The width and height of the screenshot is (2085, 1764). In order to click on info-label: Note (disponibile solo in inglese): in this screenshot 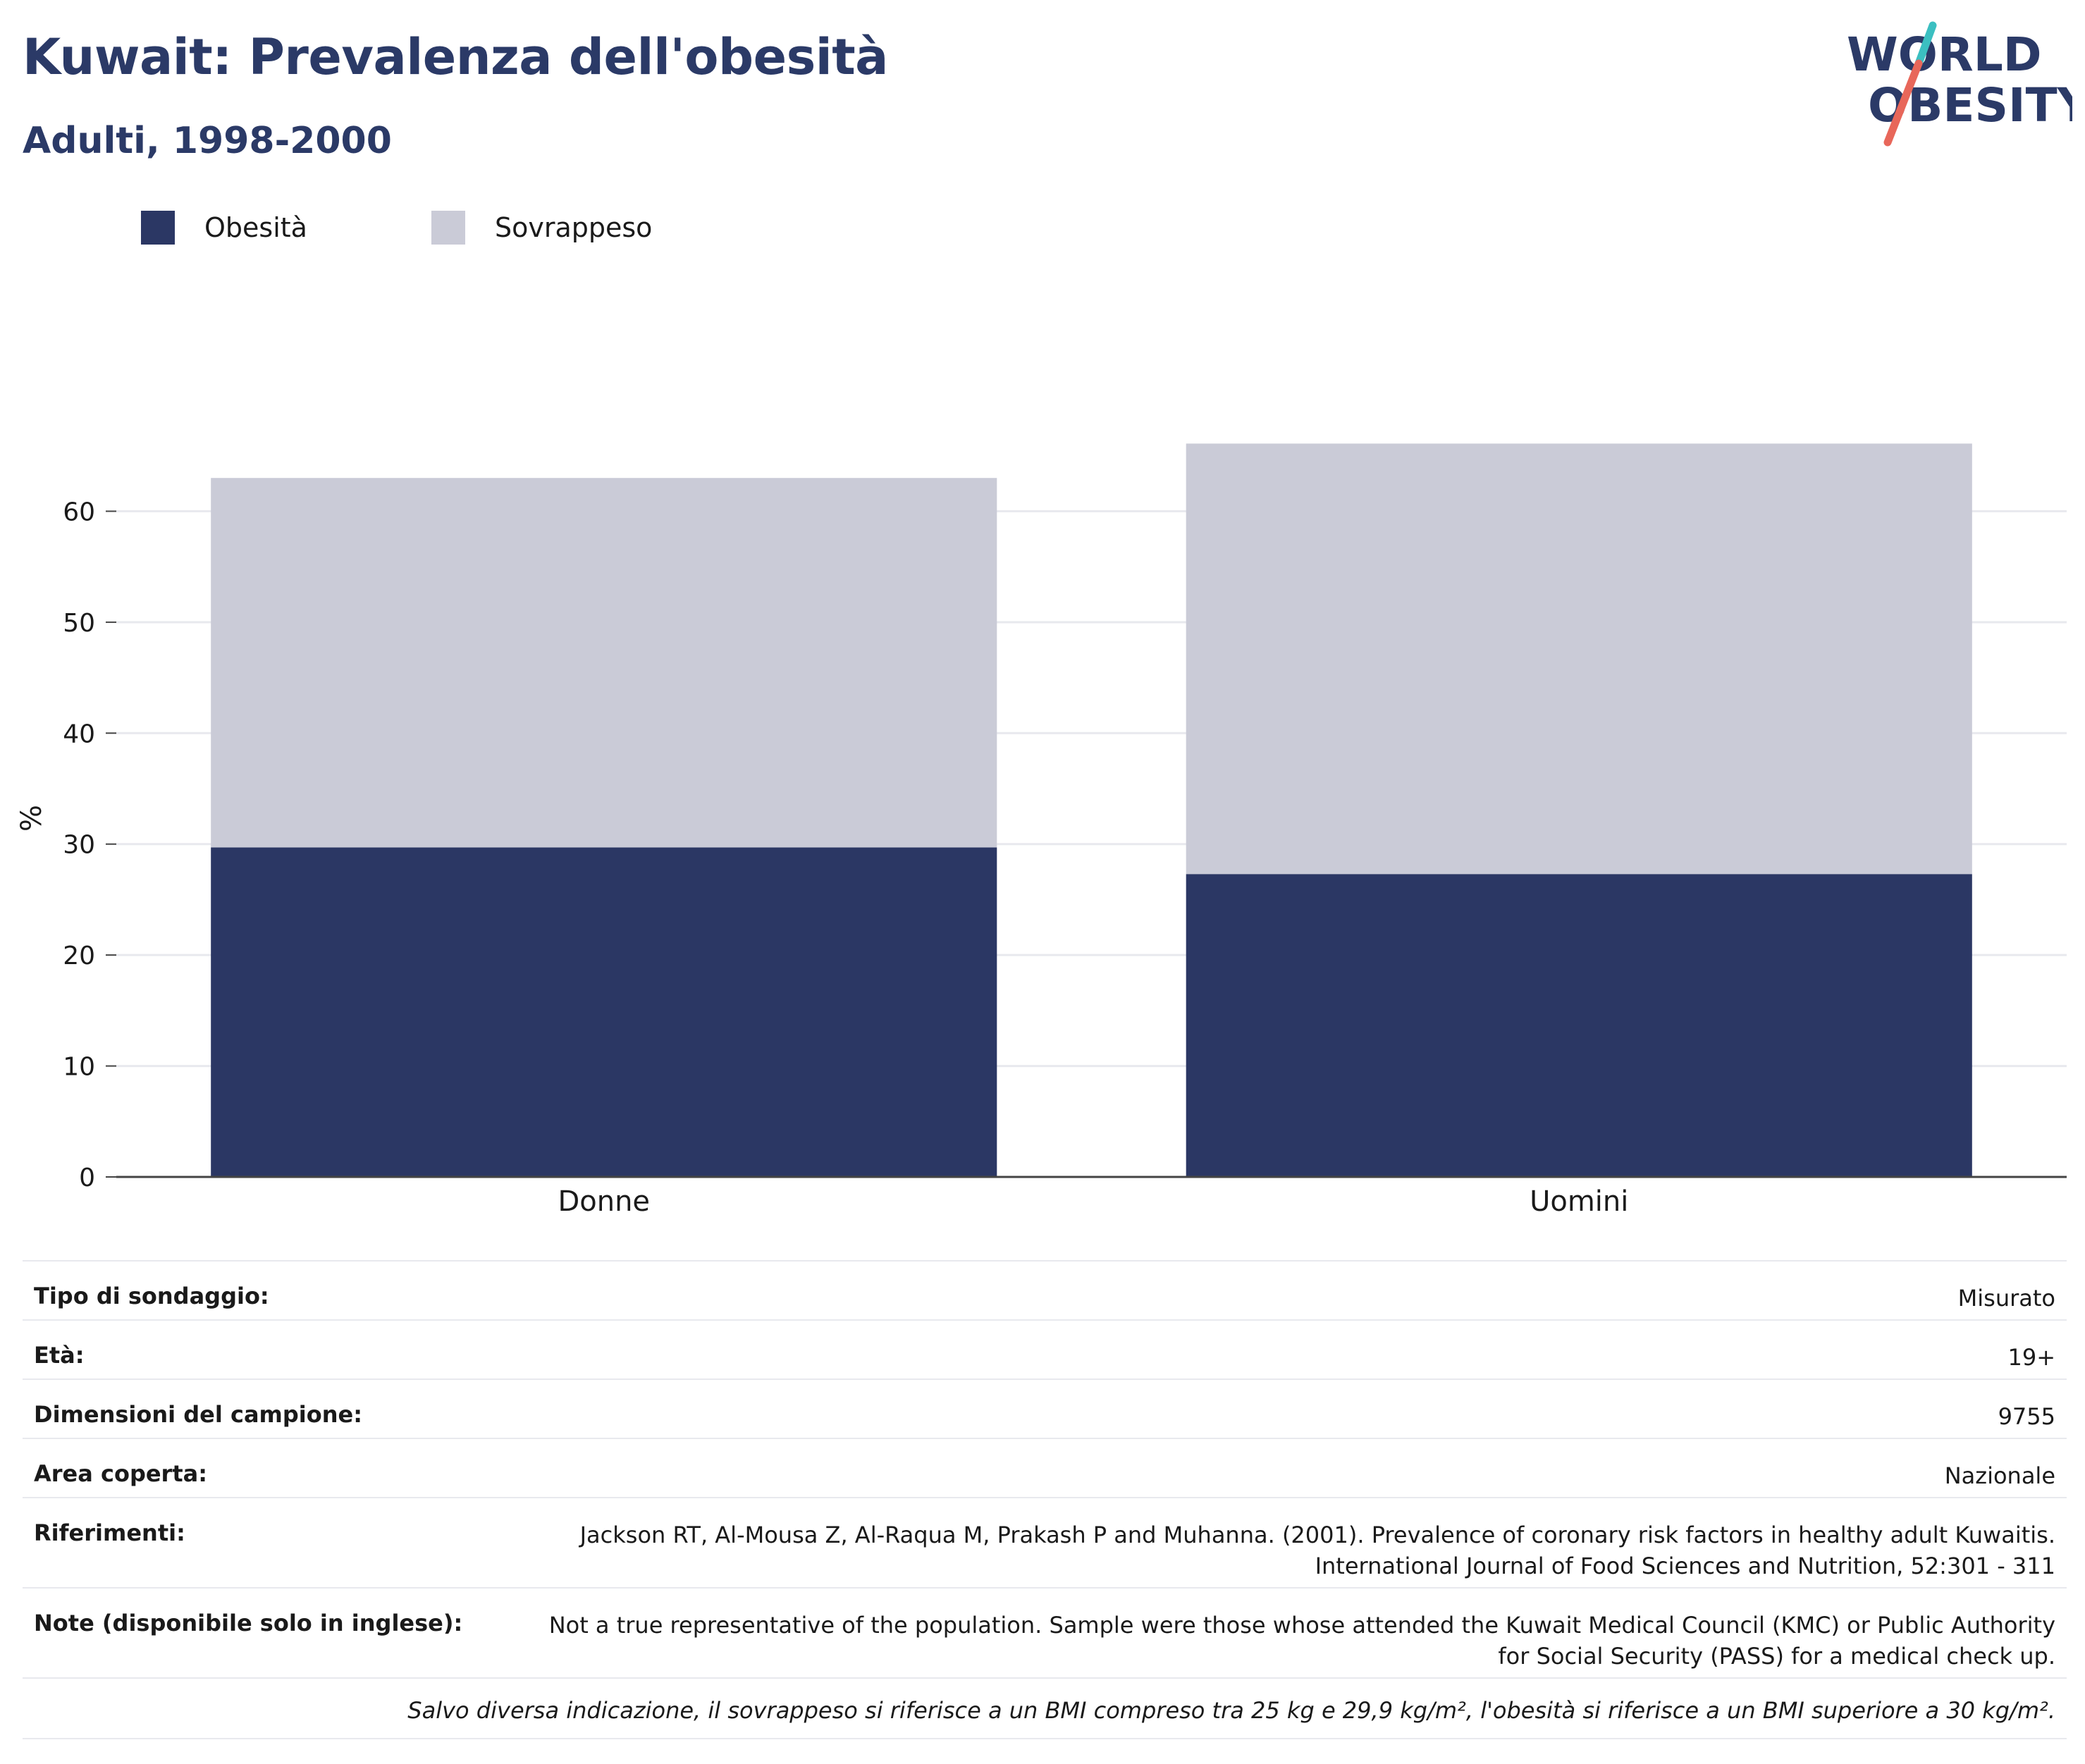, I will do `click(255, 1632)`.